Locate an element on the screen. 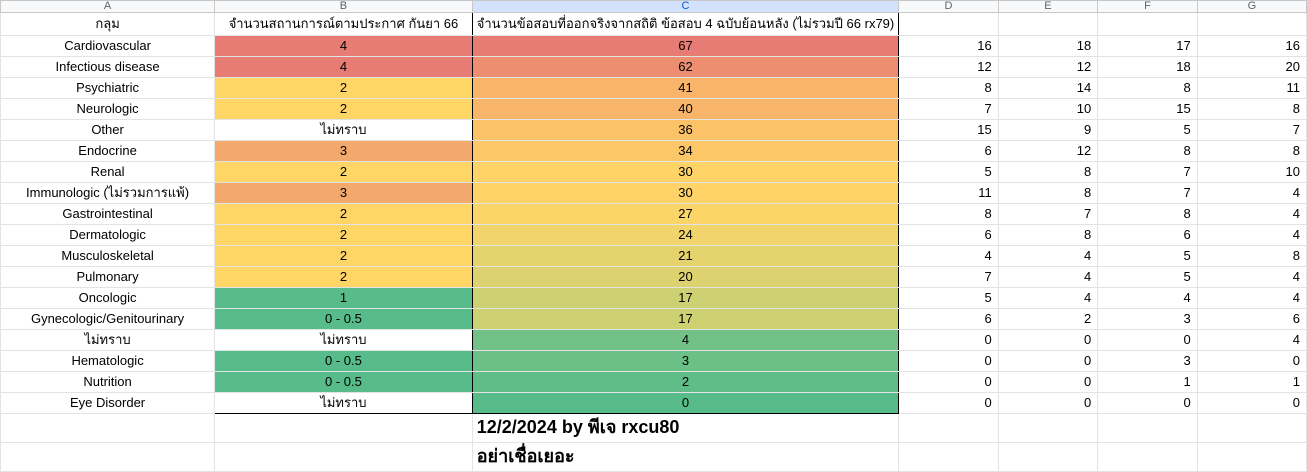 The width and height of the screenshot is (1307, 472). value-cell-g: 11 is located at coordinates (1251, 88).